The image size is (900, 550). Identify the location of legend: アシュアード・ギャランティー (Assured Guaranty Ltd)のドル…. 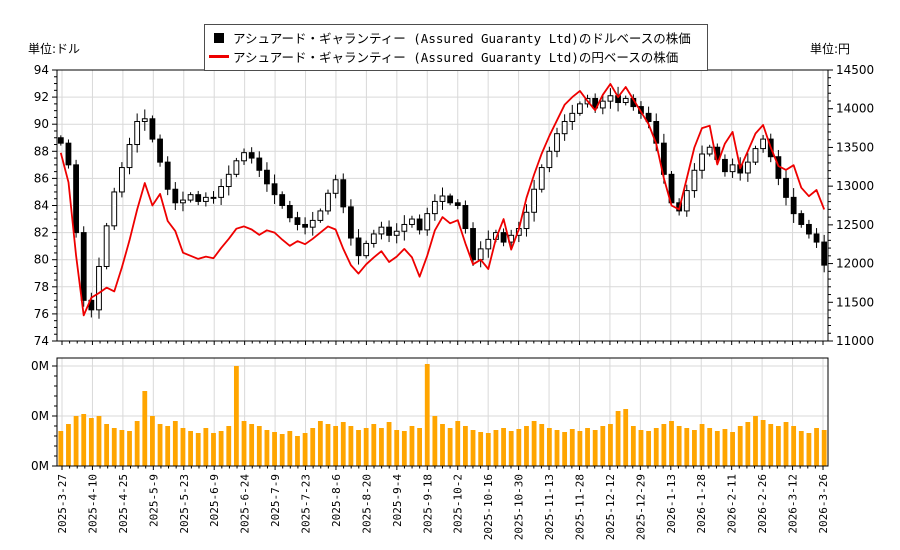
(456, 47).